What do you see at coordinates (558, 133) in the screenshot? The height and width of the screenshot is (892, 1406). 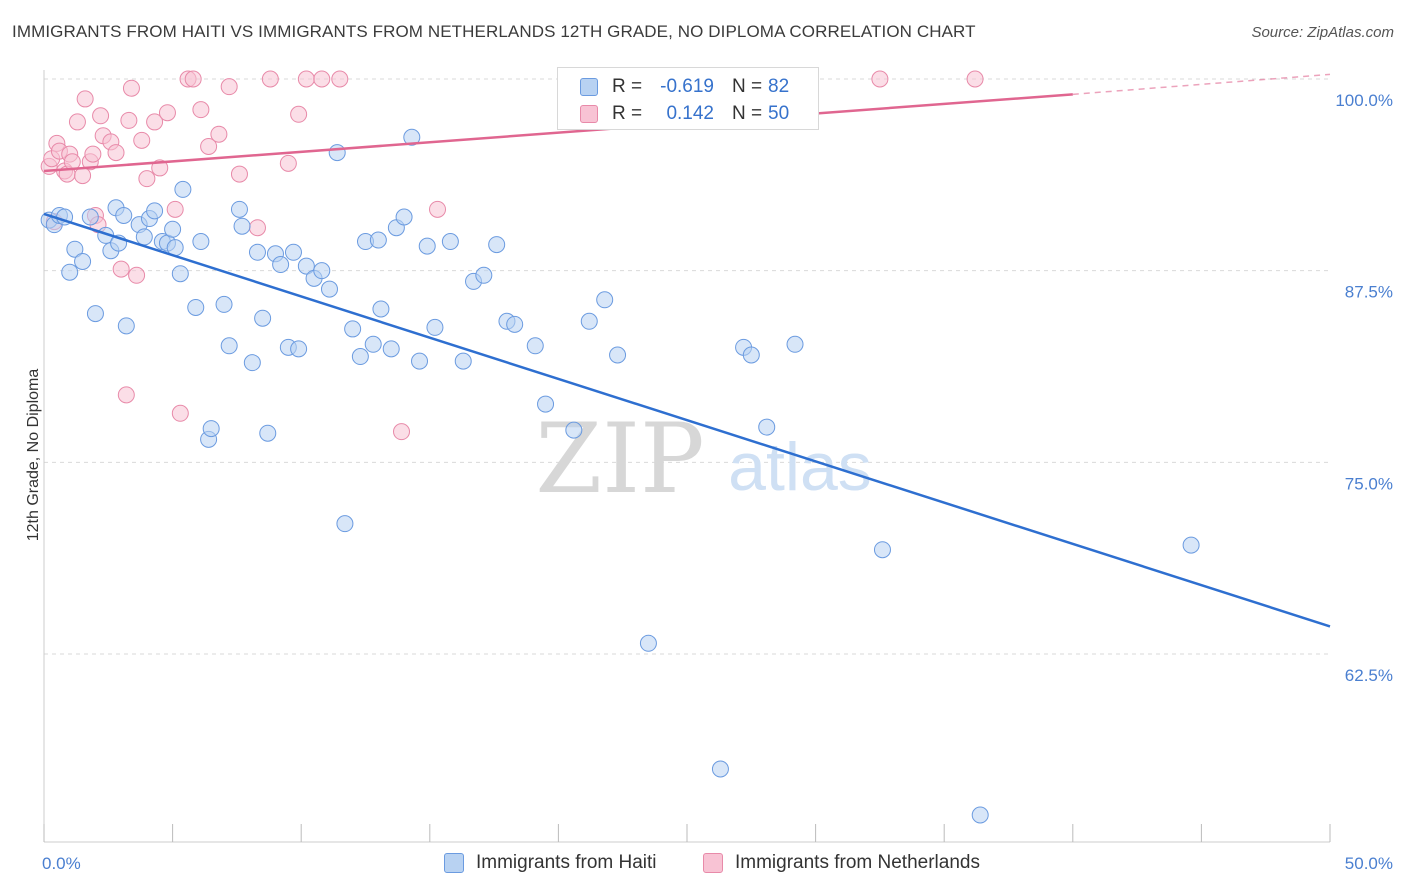 I see `trend-line-netherlands` at bounding box center [558, 133].